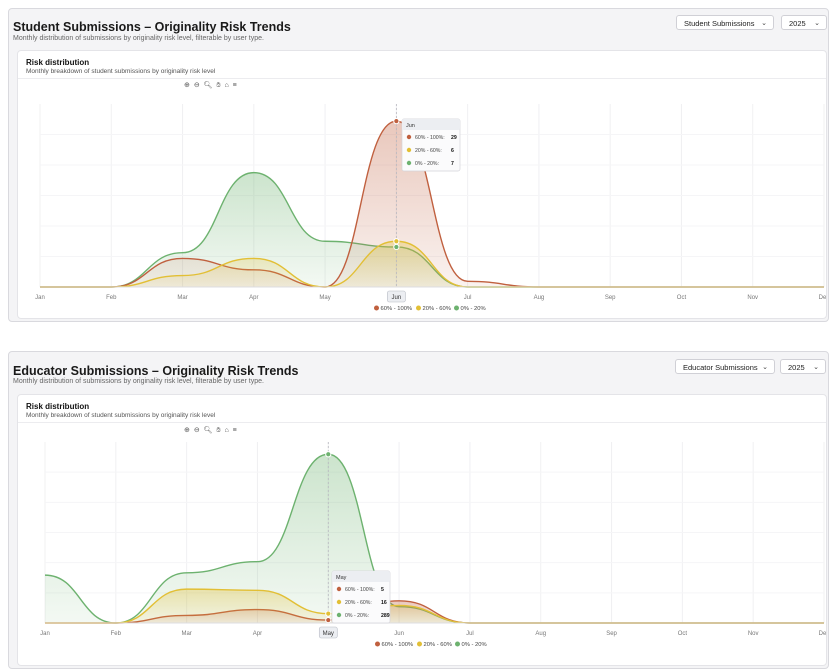 This screenshot has height=672, width=836. Describe the element at coordinates (341, 578) in the screenshot. I see `tooltip-month: May` at that location.